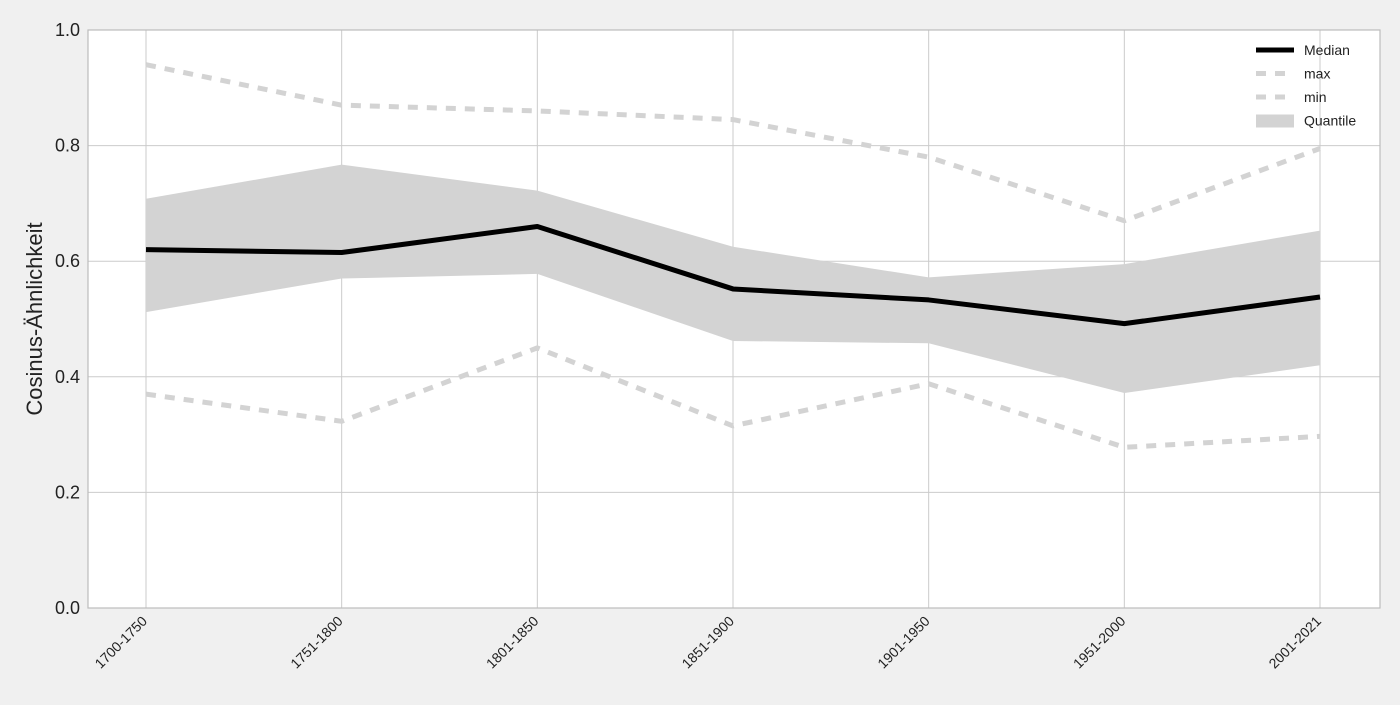  I want to click on x-tick-label: 1901-1950, so click(903, 642).